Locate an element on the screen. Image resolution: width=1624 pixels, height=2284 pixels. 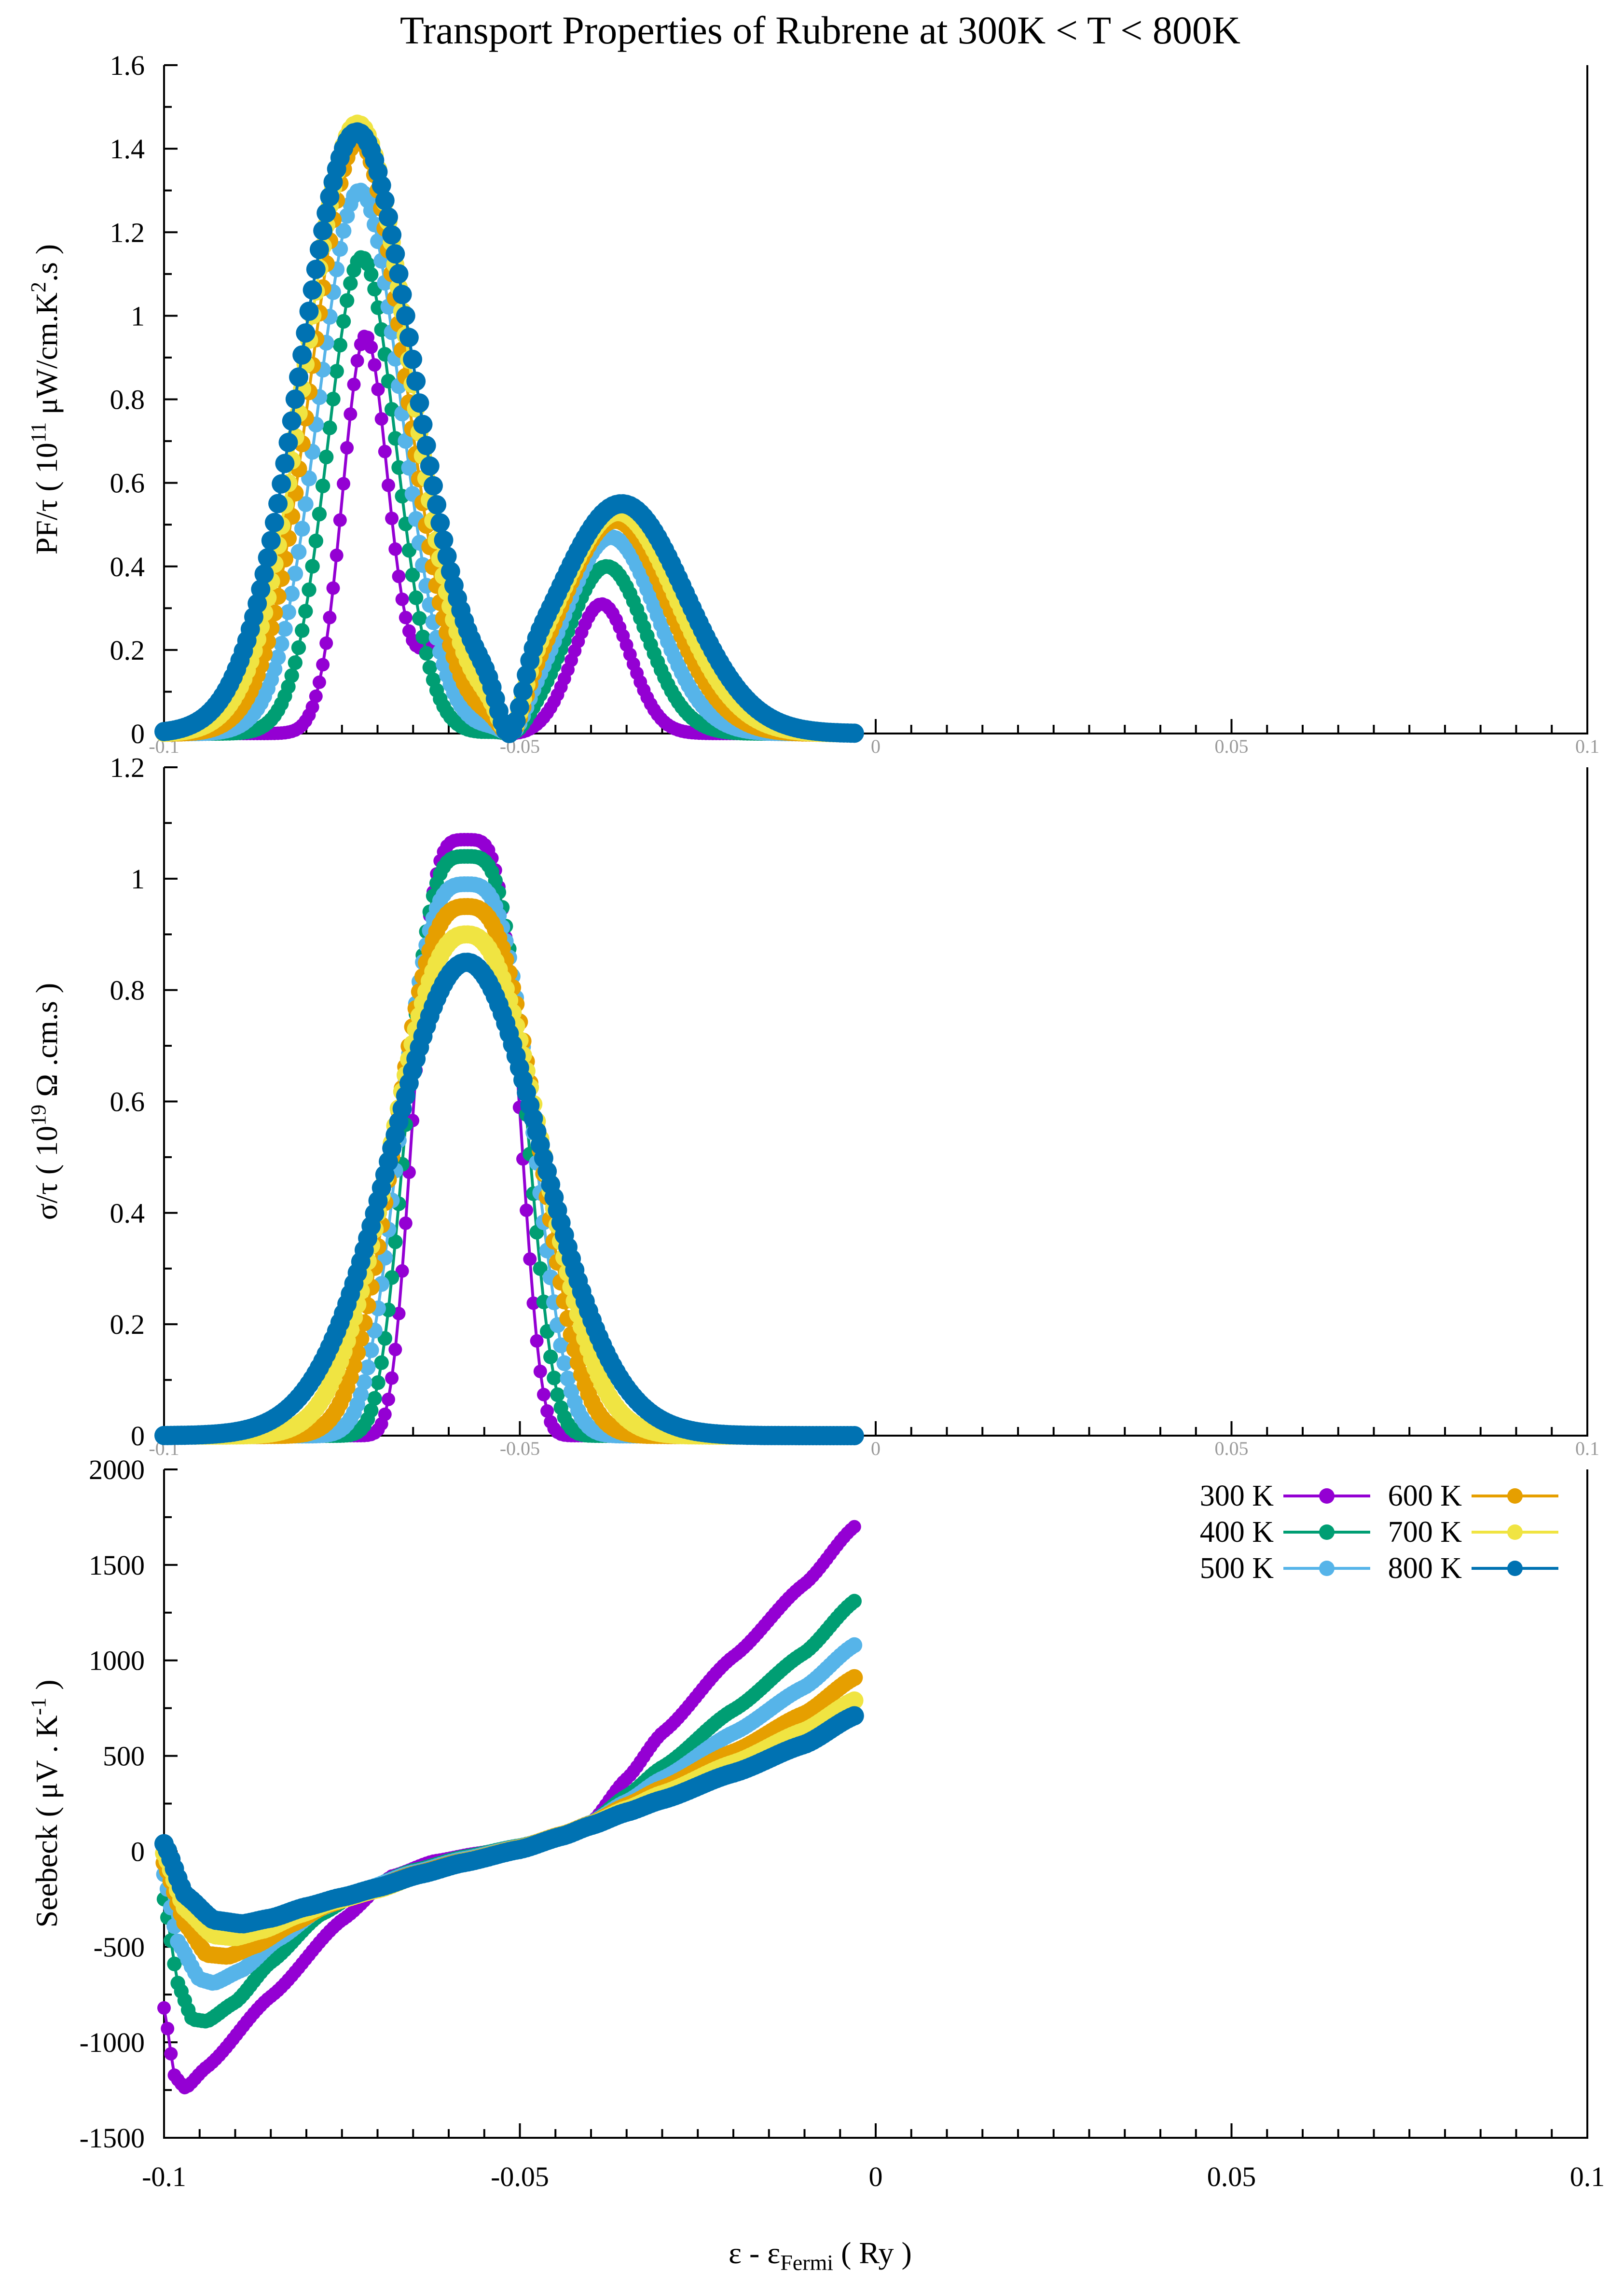
legend-item: 400 K is located at coordinates (1285, 1532).